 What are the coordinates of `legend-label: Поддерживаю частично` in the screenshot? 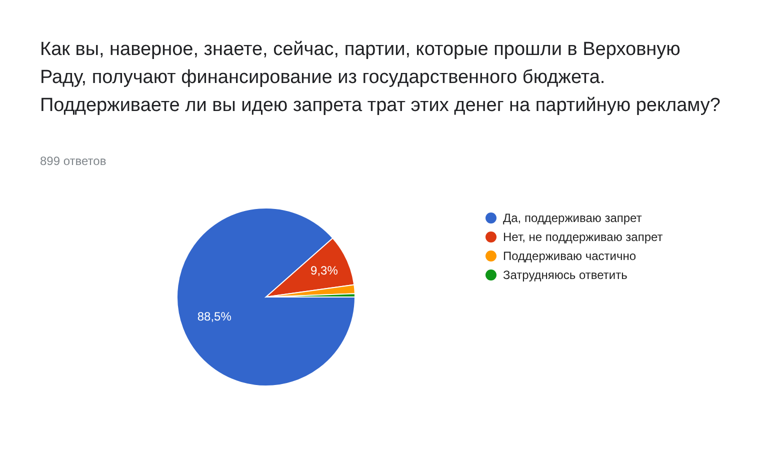 It's located at (569, 255).